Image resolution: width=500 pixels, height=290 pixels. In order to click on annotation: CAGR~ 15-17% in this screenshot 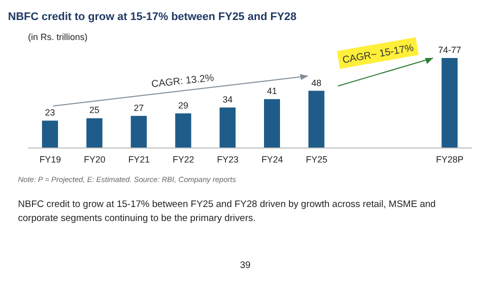, I will do `click(378, 54)`.